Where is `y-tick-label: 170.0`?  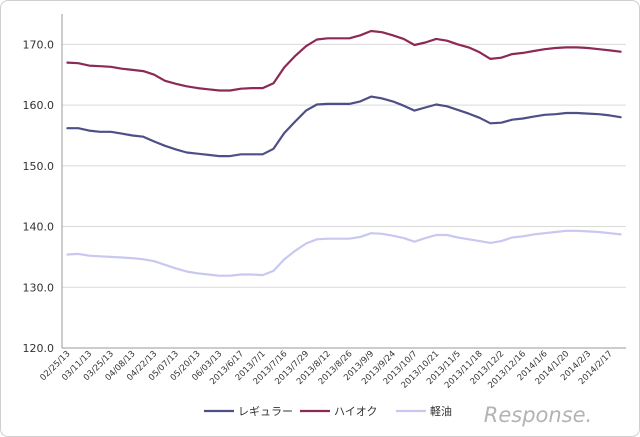
y-tick-label: 170.0 is located at coordinates (39, 44).